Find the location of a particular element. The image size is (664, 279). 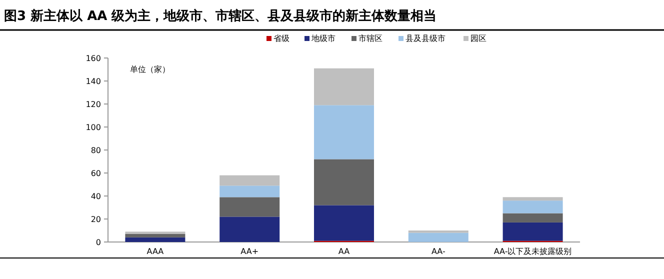

legend-label: 省级 is located at coordinates (282, 38).